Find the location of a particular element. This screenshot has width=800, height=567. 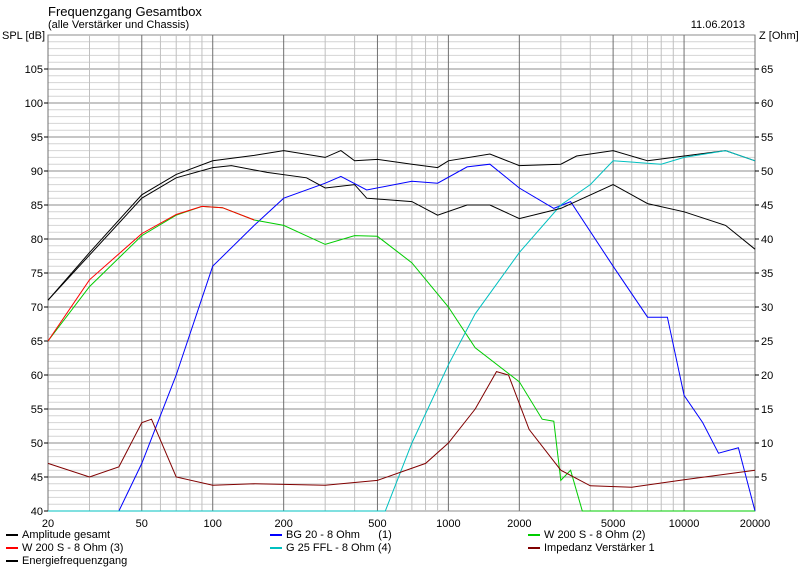

y2-tick-label: 20 is located at coordinates (767, 376).